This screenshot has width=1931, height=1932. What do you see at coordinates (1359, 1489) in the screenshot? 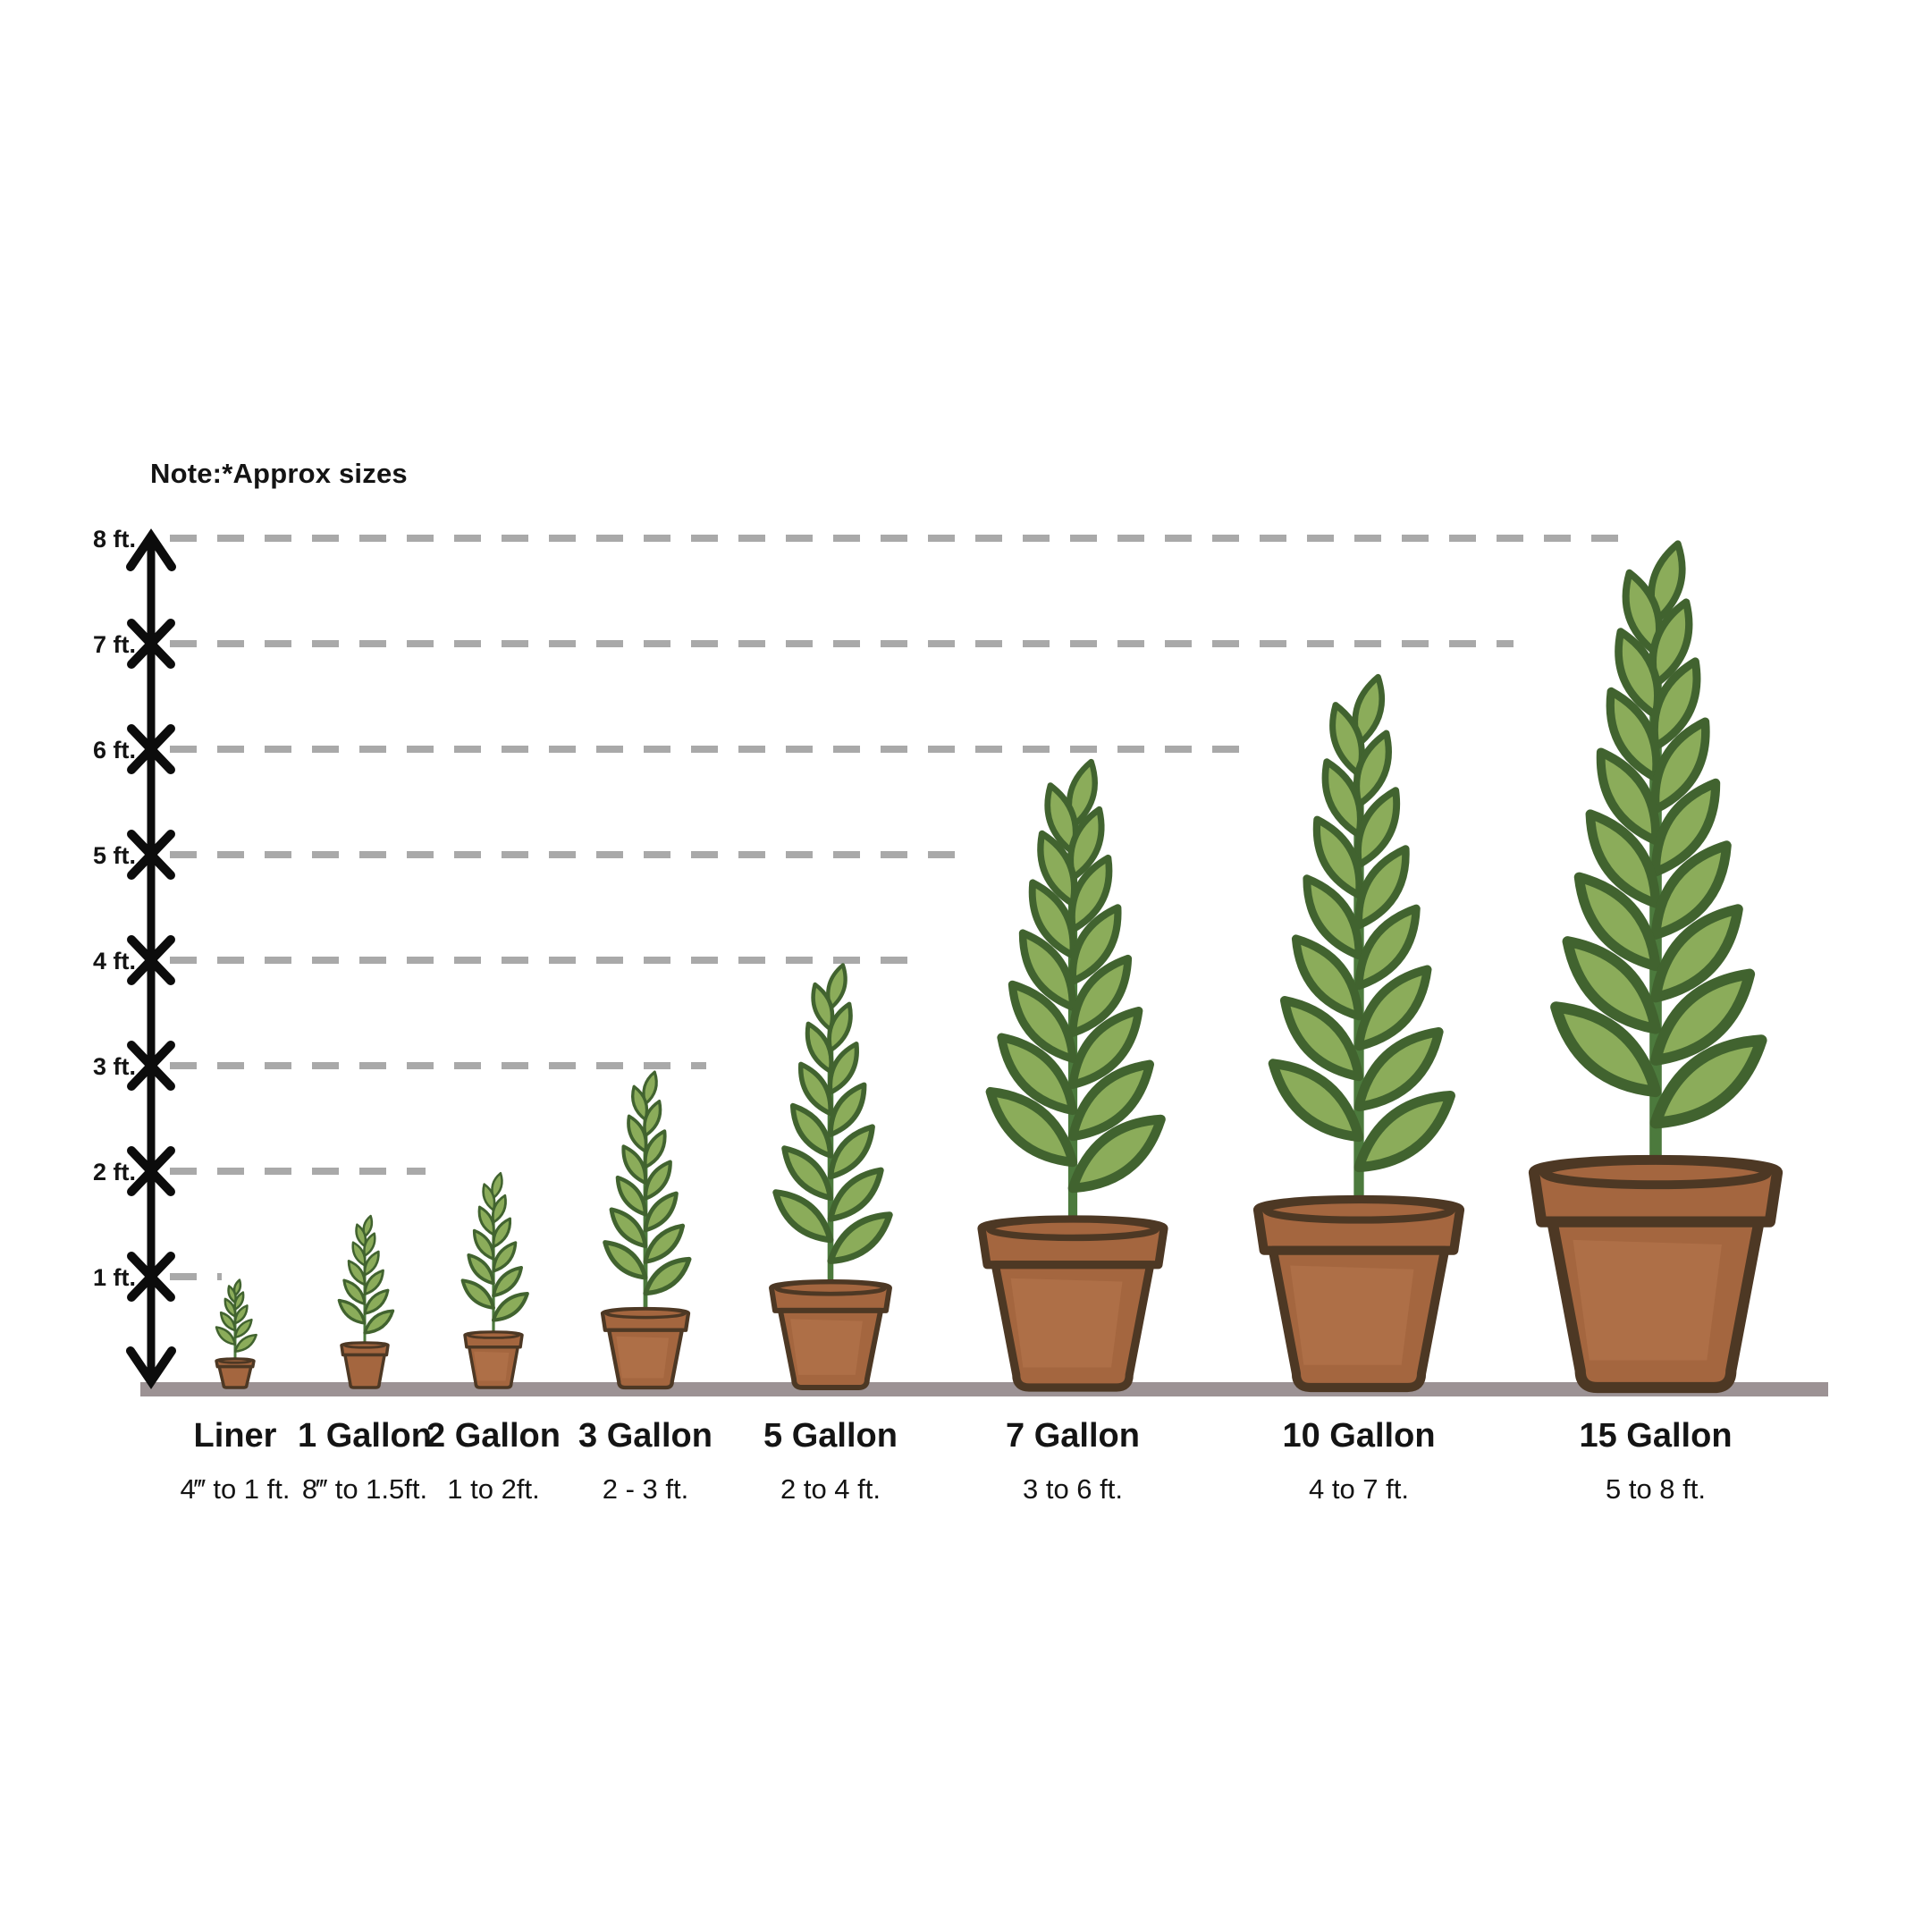
I see `size-range-label: 4 to 7 ft.` at bounding box center [1359, 1489].